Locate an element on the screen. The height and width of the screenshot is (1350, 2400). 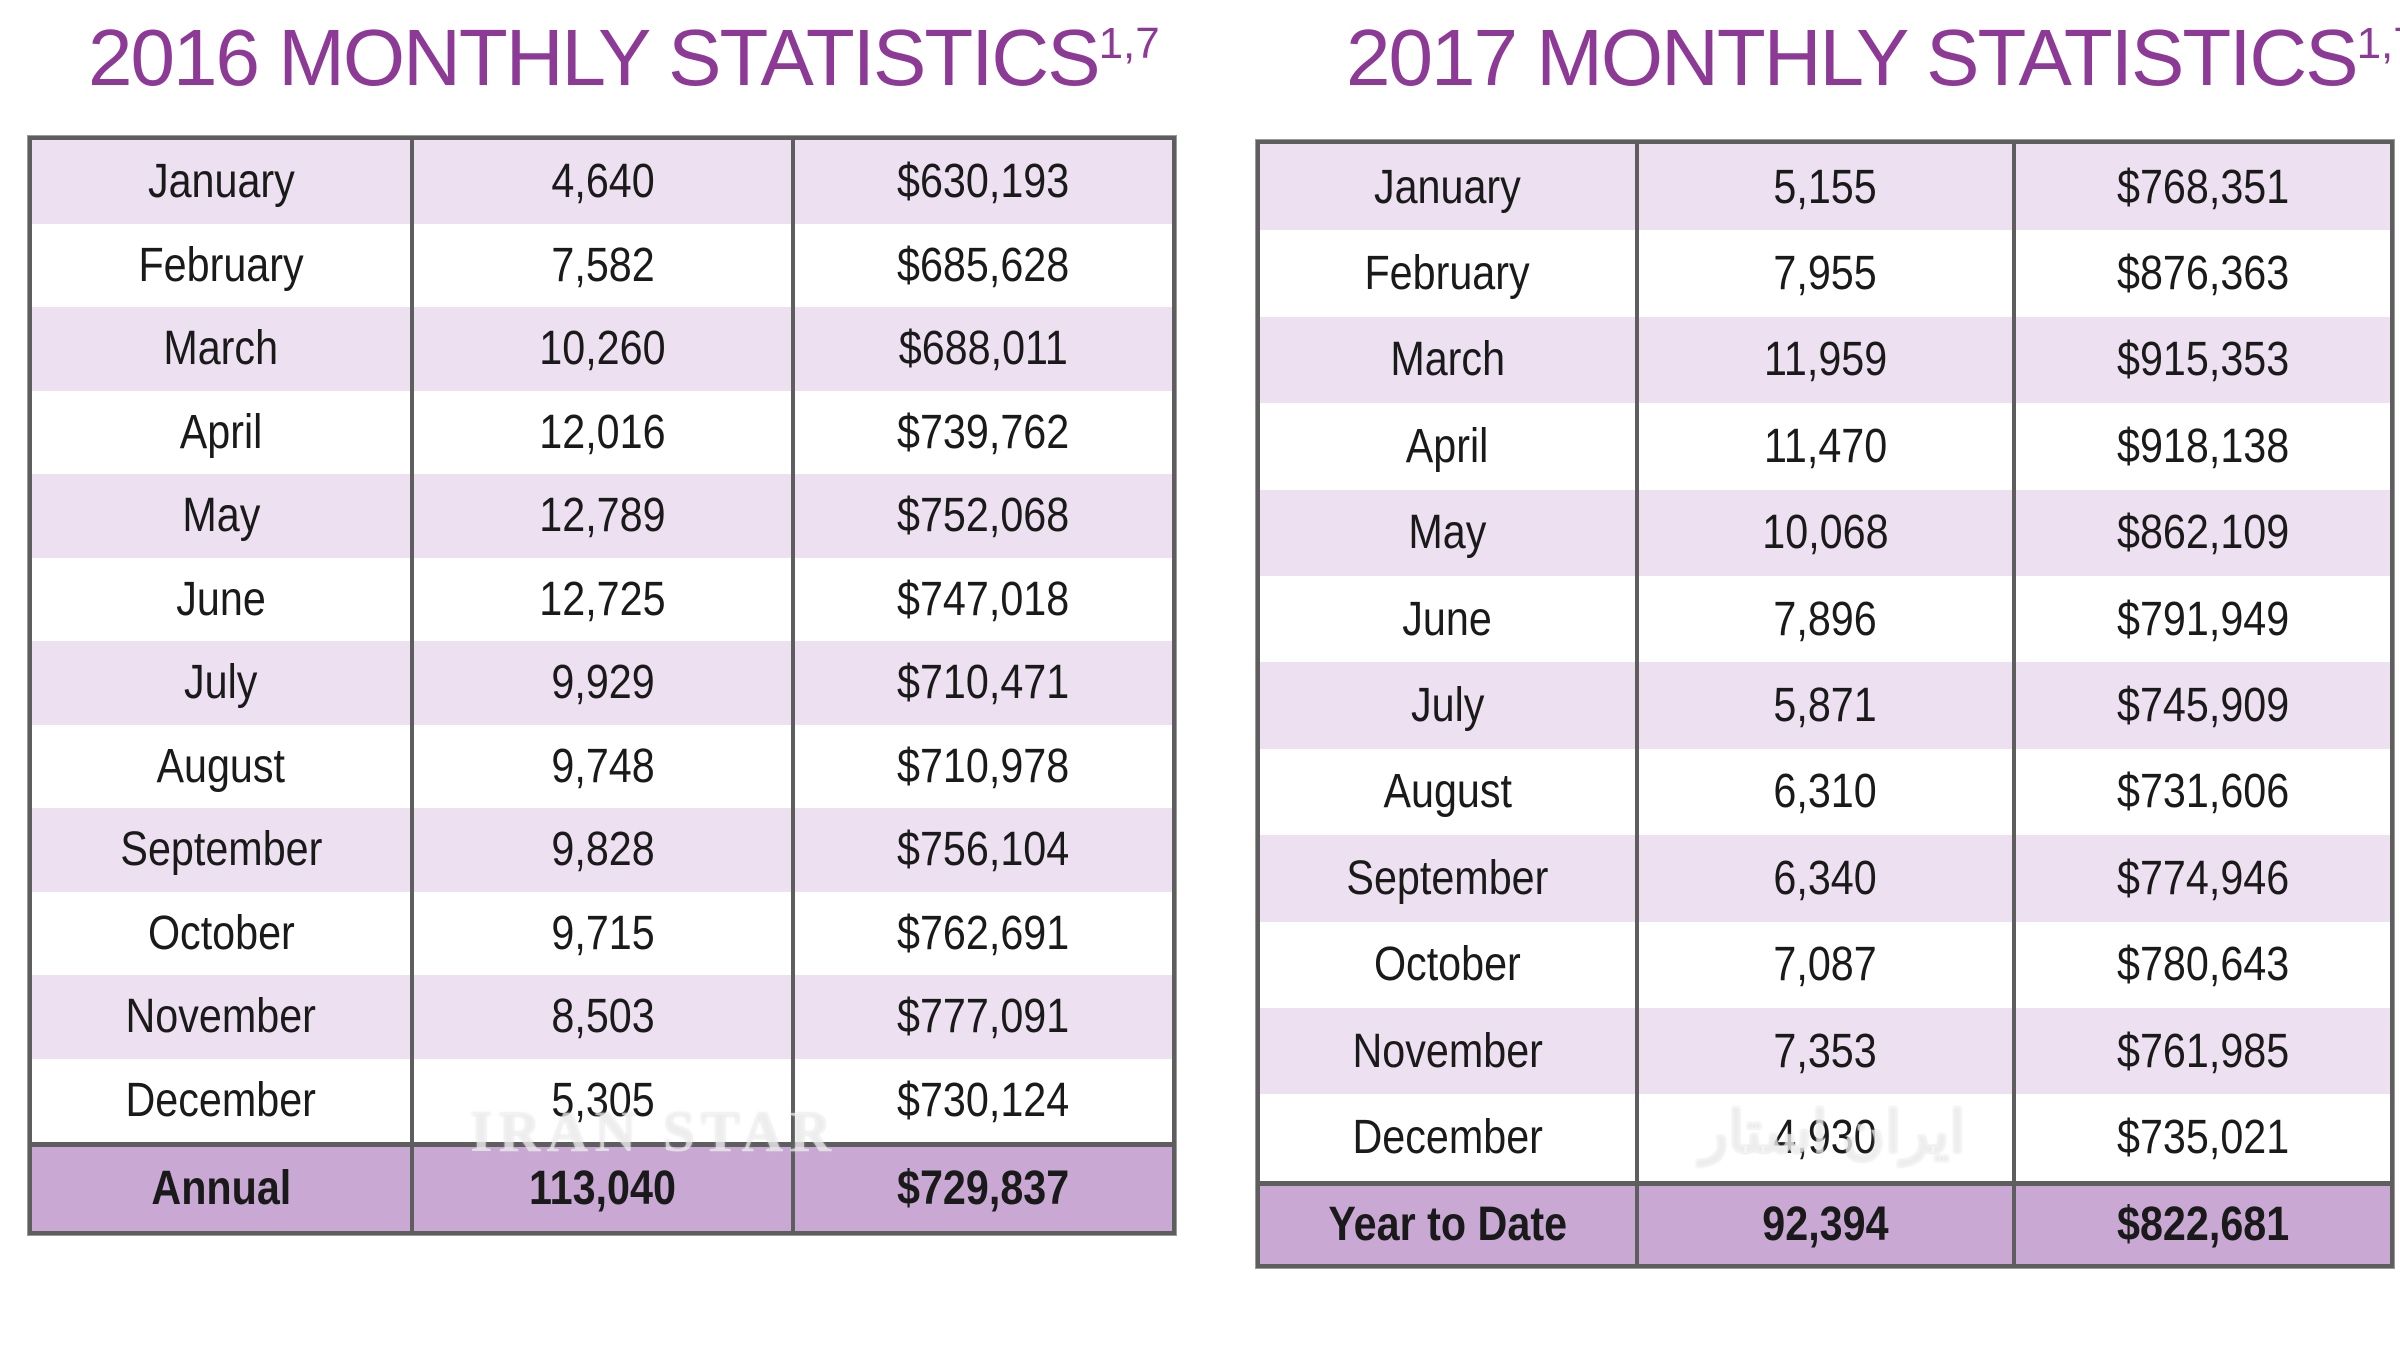
table-row: March 10,260 $688,011 is located at coordinates (601, 349).